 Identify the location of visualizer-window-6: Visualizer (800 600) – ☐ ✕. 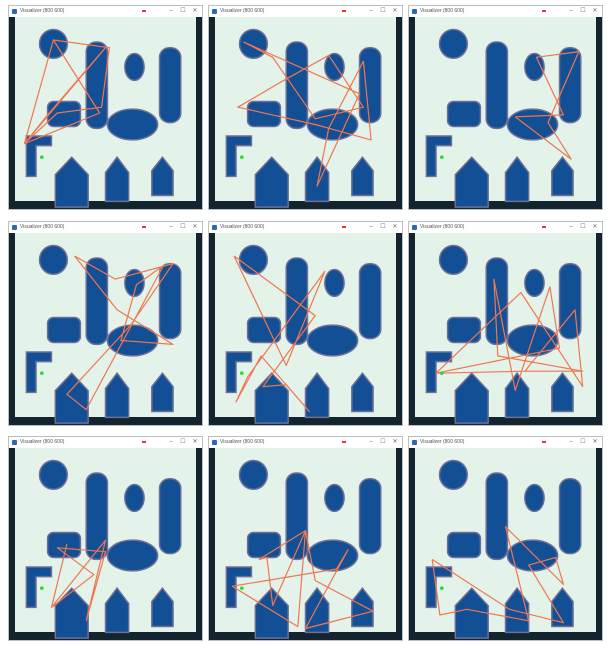
(505, 323).